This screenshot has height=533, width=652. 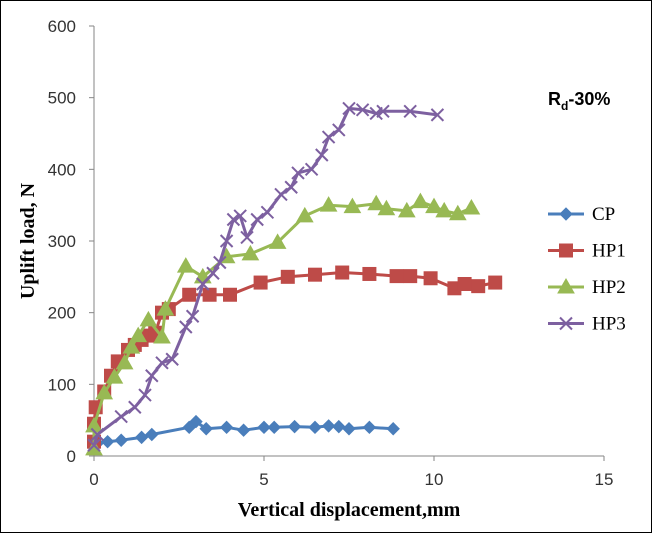 What do you see at coordinates (434, 479) in the screenshot?
I see `x-tick-label: 10` at bounding box center [434, 479].